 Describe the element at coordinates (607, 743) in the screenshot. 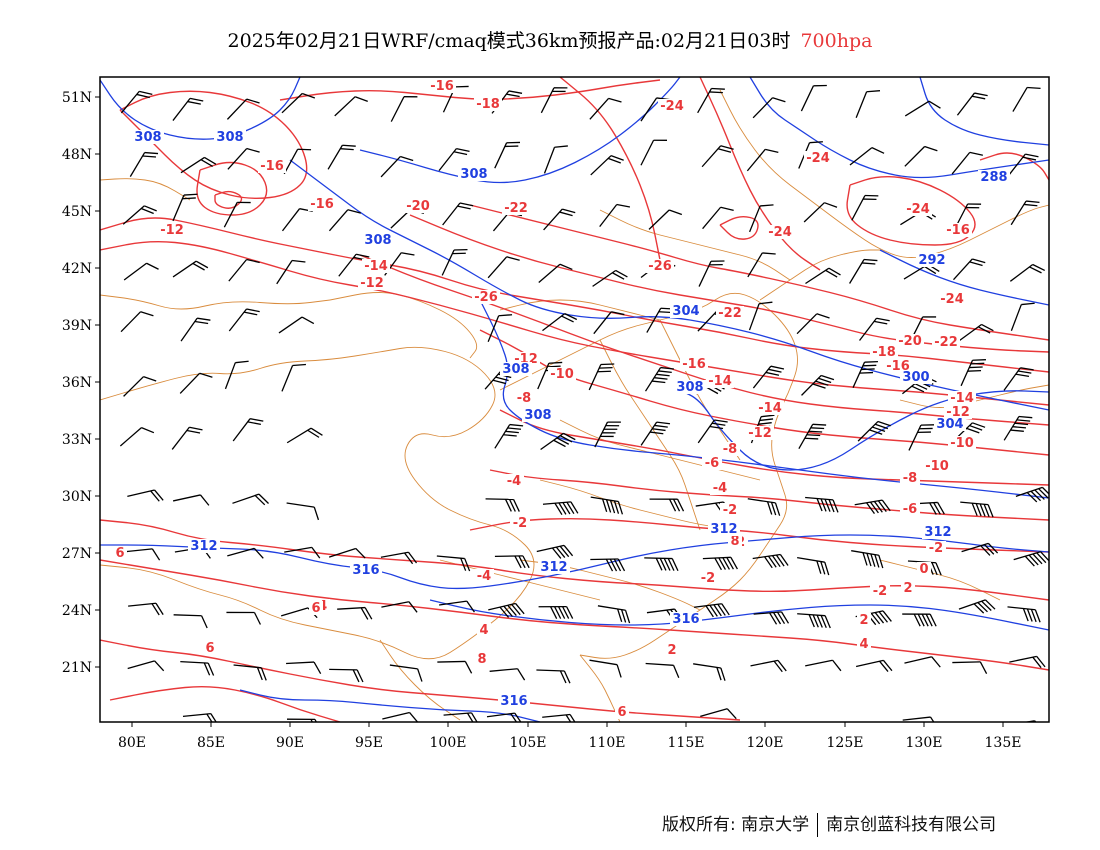

I see `lon-tick-label: 110E` at that location.